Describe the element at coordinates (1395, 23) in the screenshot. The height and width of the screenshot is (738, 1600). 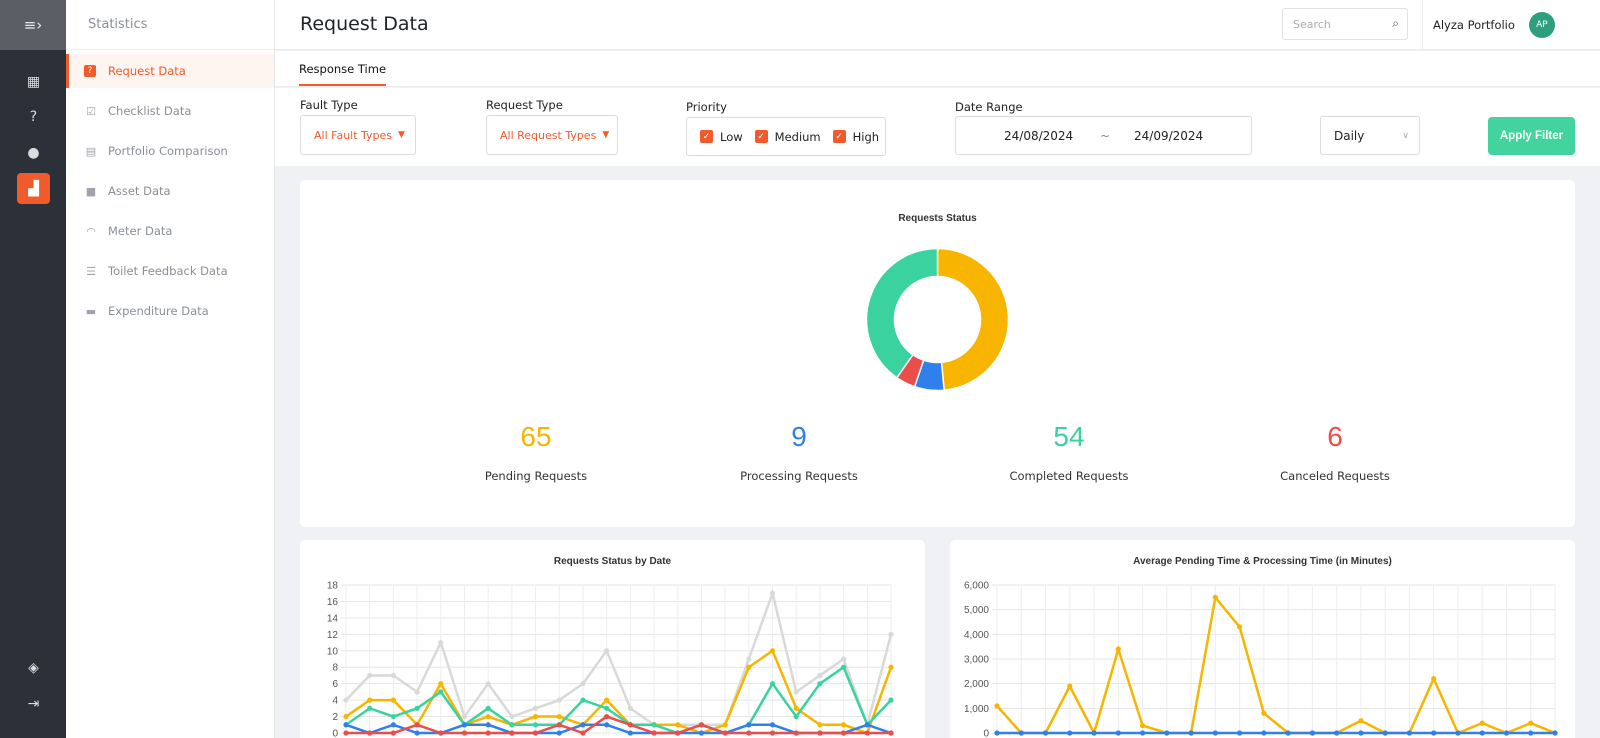
I see `search-icon: ⌕` at that location.